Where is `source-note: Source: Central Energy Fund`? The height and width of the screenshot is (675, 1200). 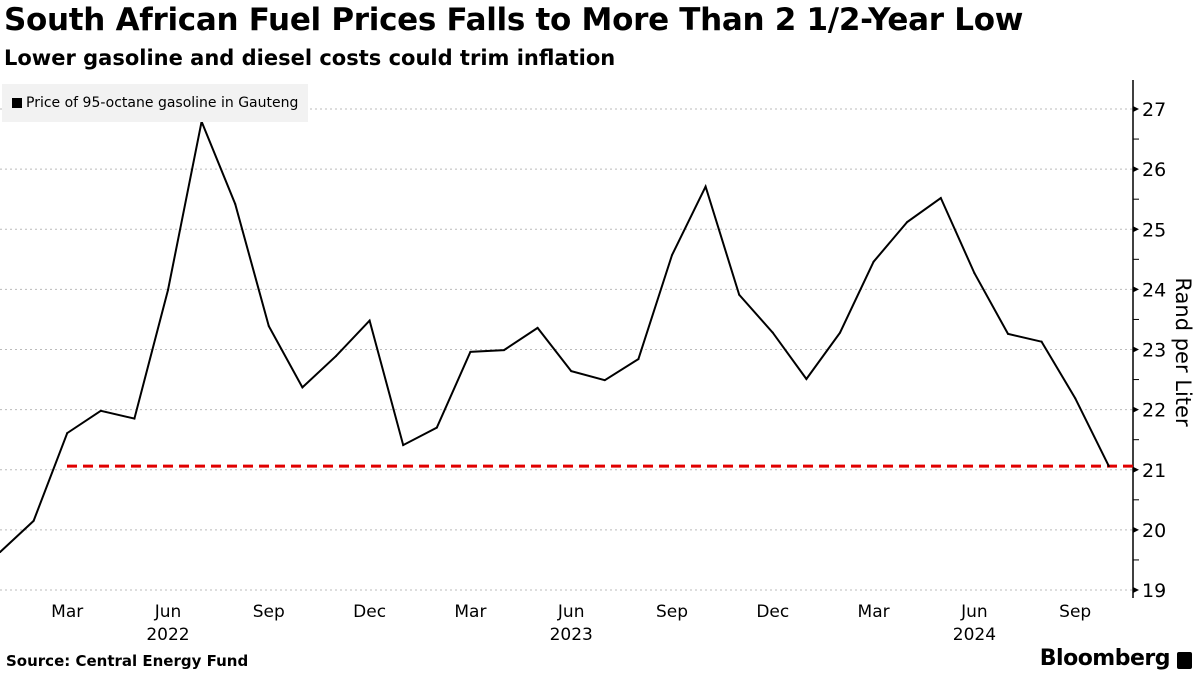
source-note: Source: Central Energy Fund is located at coordinates (127, 661).